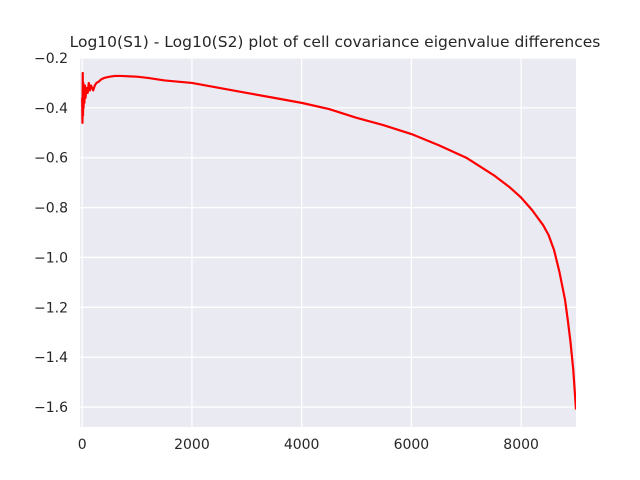 The image size is (640, 480). I want to click on x-tick-label: 6000, so click(412, 445).